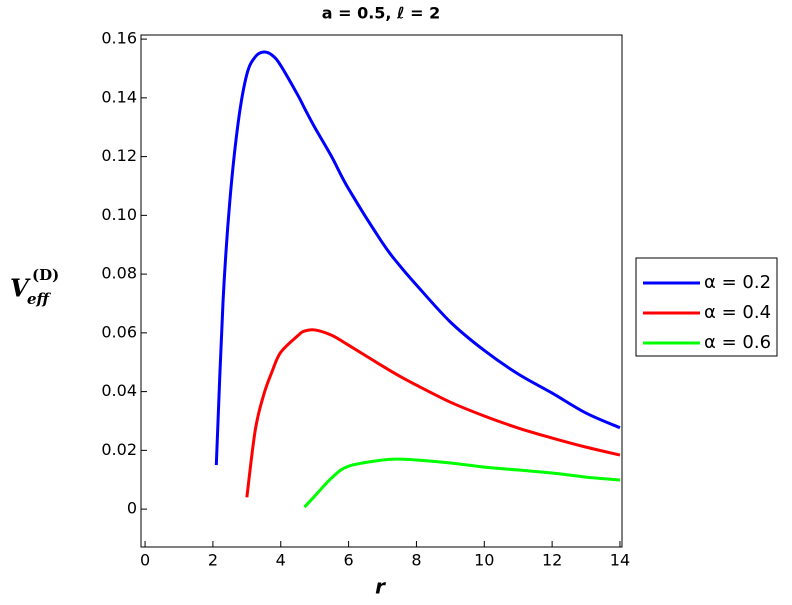 Image resolution: width=792 pixels, height=605 pixels. What do you see at coordinates (281, 560) in the screenshot?
I see `x-tick-label: 4` at bounding box center [281, 560].